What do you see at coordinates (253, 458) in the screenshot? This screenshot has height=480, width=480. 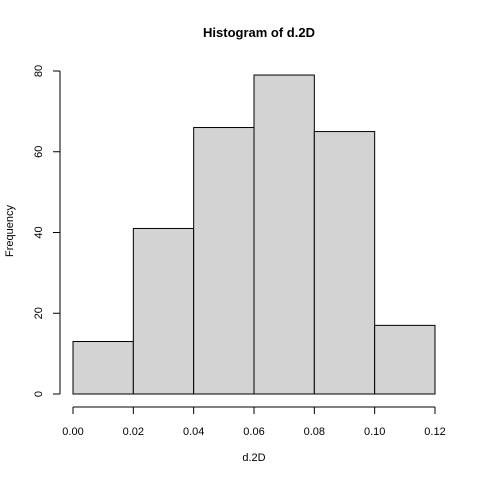 I see `x-axis-label: d.2D` at bounding box center [253, 458].